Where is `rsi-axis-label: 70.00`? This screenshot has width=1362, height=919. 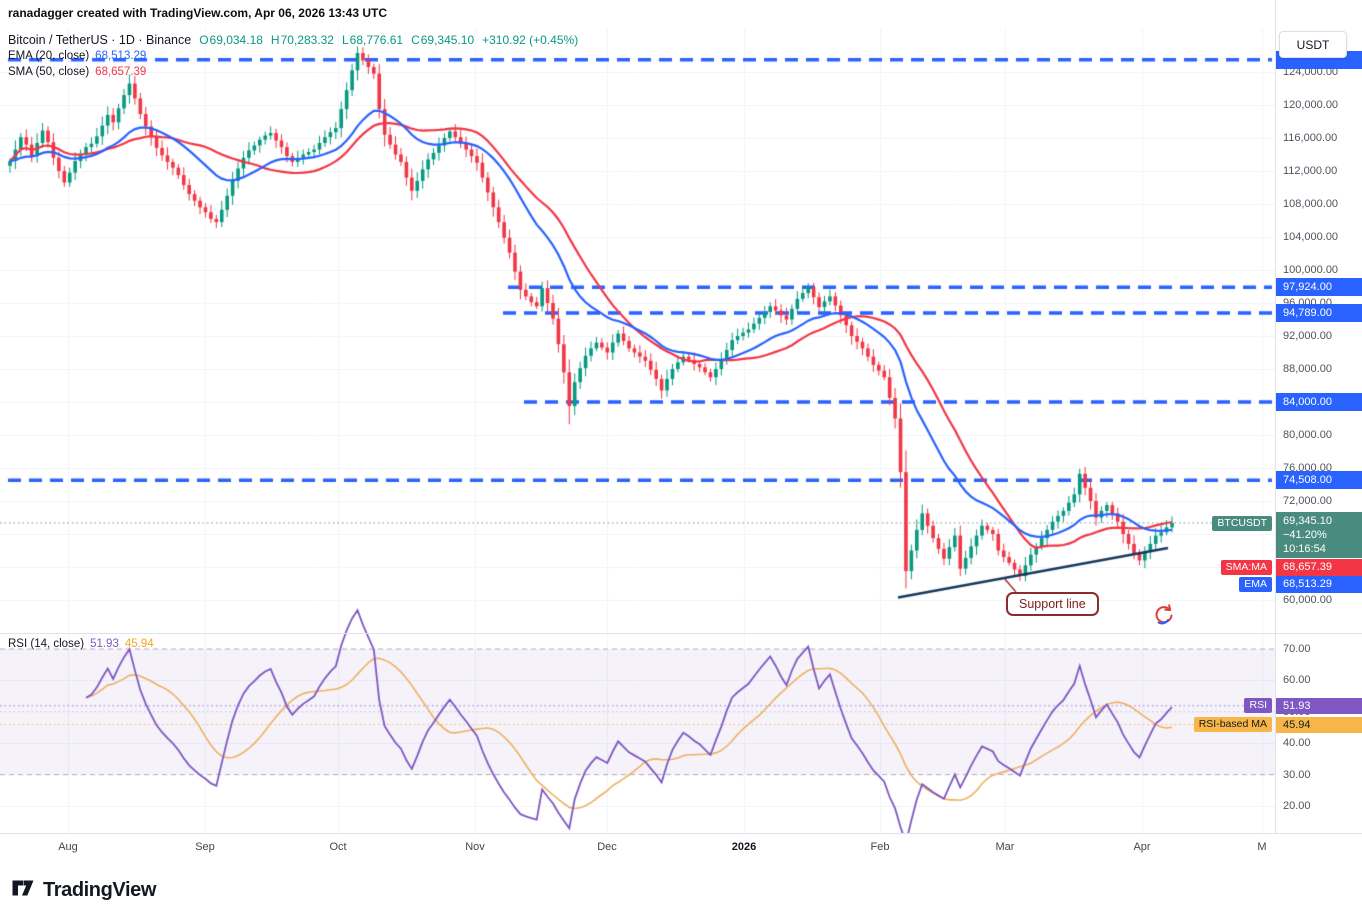 rsi-axis-label: 70.00 is located at coordinates (1297, 649).